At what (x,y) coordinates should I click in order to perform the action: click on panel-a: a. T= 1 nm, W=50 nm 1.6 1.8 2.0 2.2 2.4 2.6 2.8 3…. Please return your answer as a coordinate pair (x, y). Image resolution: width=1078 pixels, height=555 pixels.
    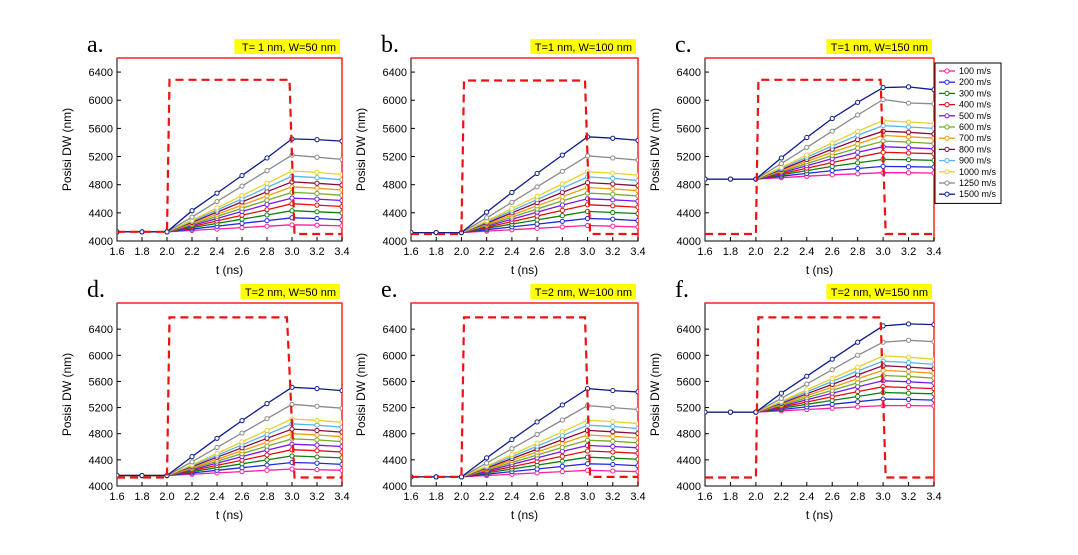
    Looking at the image, I should click on (205, 154).